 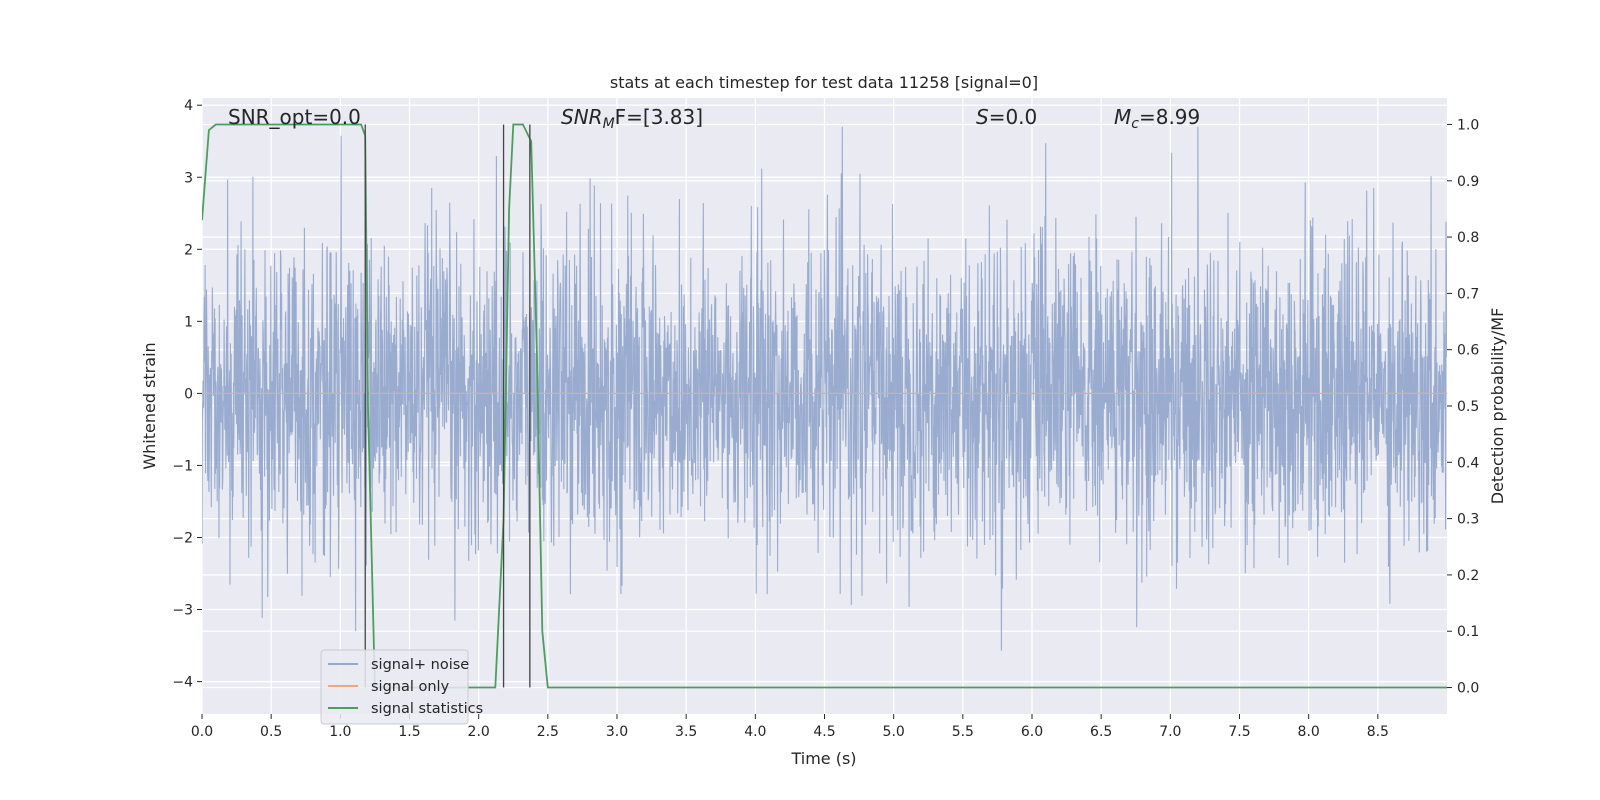 What do you see at coordinates (1468, 351) in the screenshot?
I see `y-right-tick-label-4: 0.6` at bounding box center [1468, 351].